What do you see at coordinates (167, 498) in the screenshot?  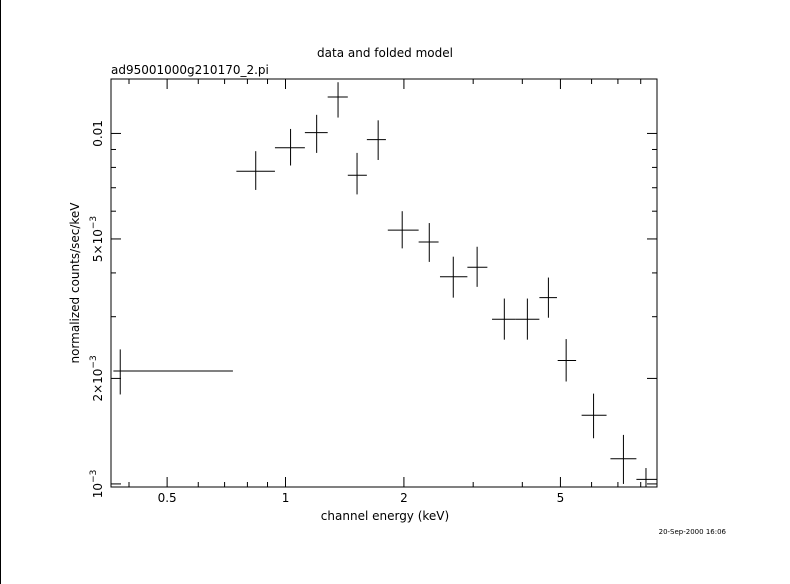 I see `x-tick-label: 0.5` at bounding box center [167, 498].